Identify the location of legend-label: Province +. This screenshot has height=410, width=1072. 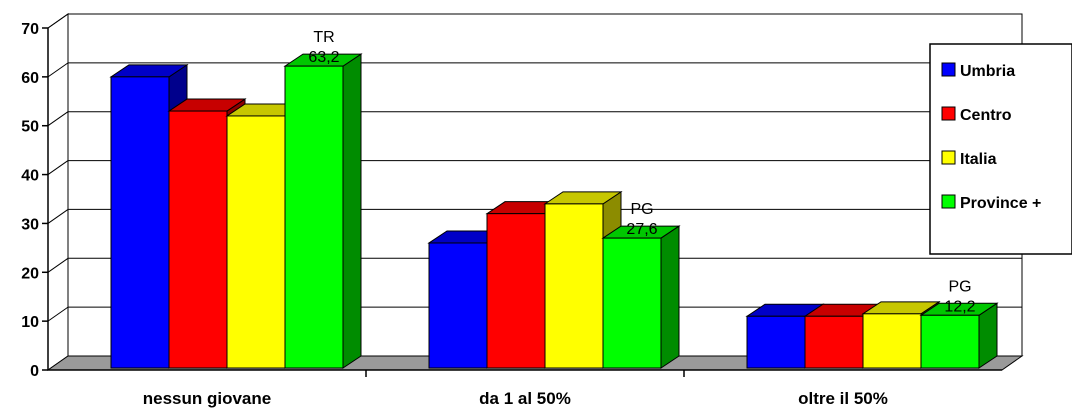
(1000, 203).